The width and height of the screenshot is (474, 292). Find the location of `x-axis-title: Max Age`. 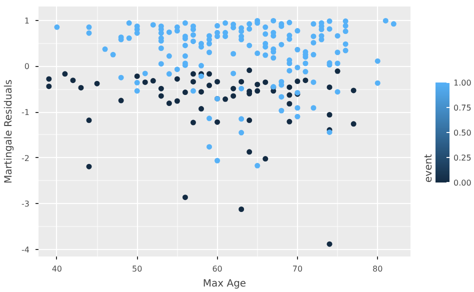

x-axis-title: Max Age is located at coordinates (224, 284).